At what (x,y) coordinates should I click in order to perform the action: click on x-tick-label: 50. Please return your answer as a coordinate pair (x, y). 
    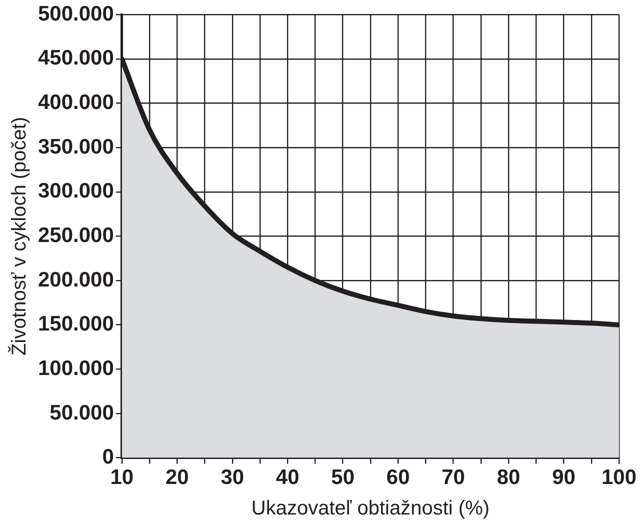
    Looking at the image, I should click on (343, 478).